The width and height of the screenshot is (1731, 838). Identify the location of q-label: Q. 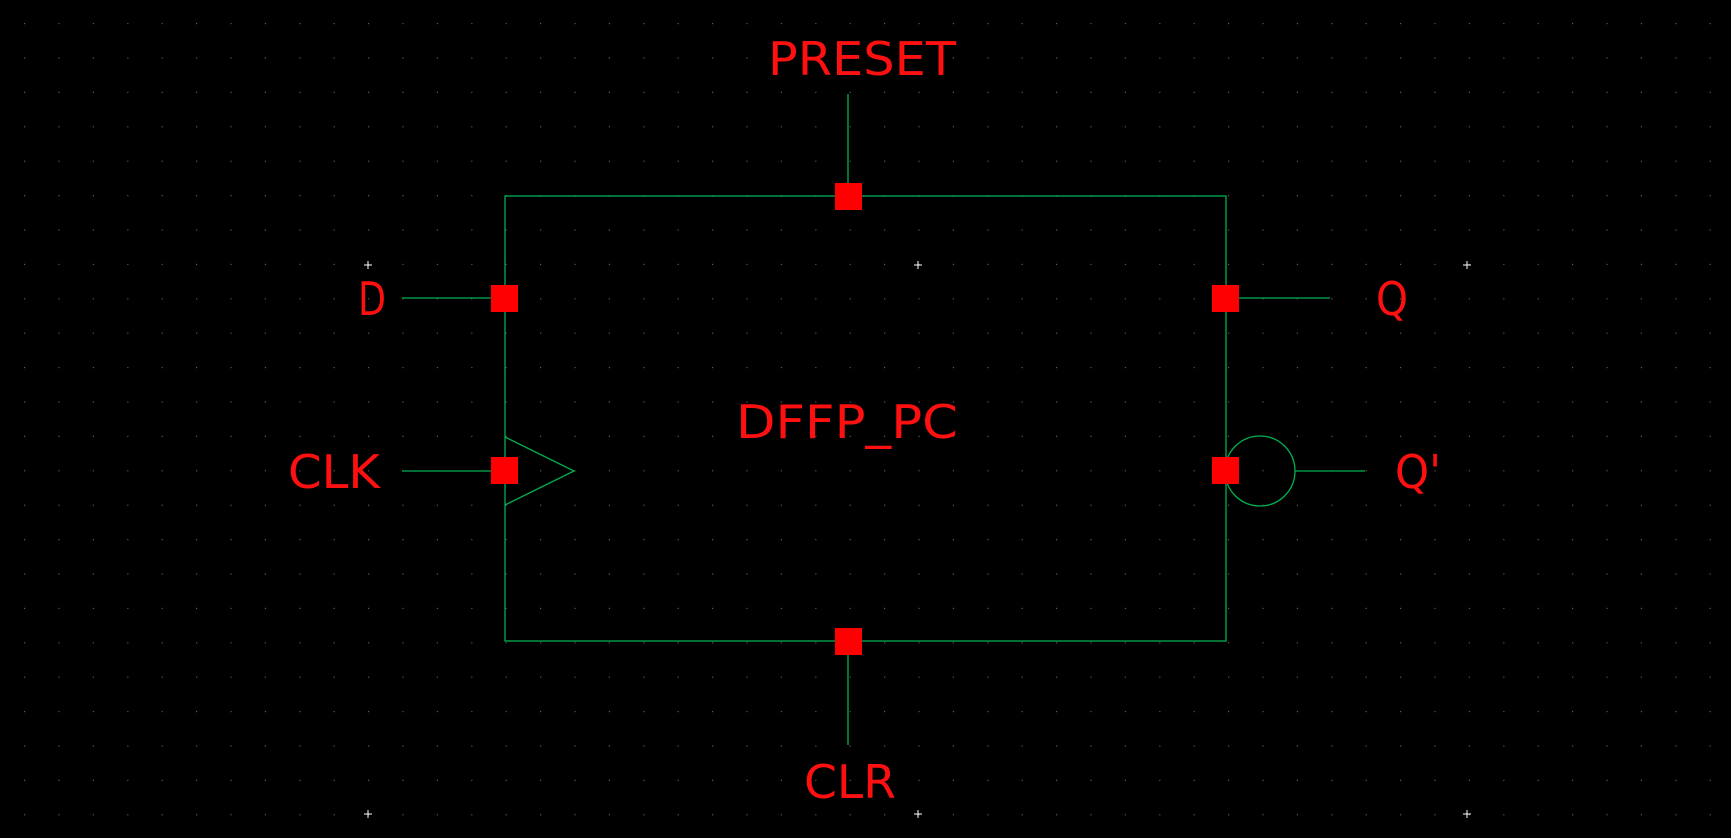
(1392, 299).